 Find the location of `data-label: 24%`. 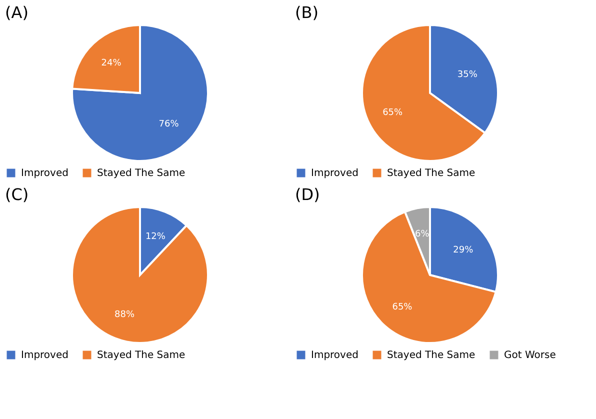

data-label: 24% is located at coordinates (111, 63).